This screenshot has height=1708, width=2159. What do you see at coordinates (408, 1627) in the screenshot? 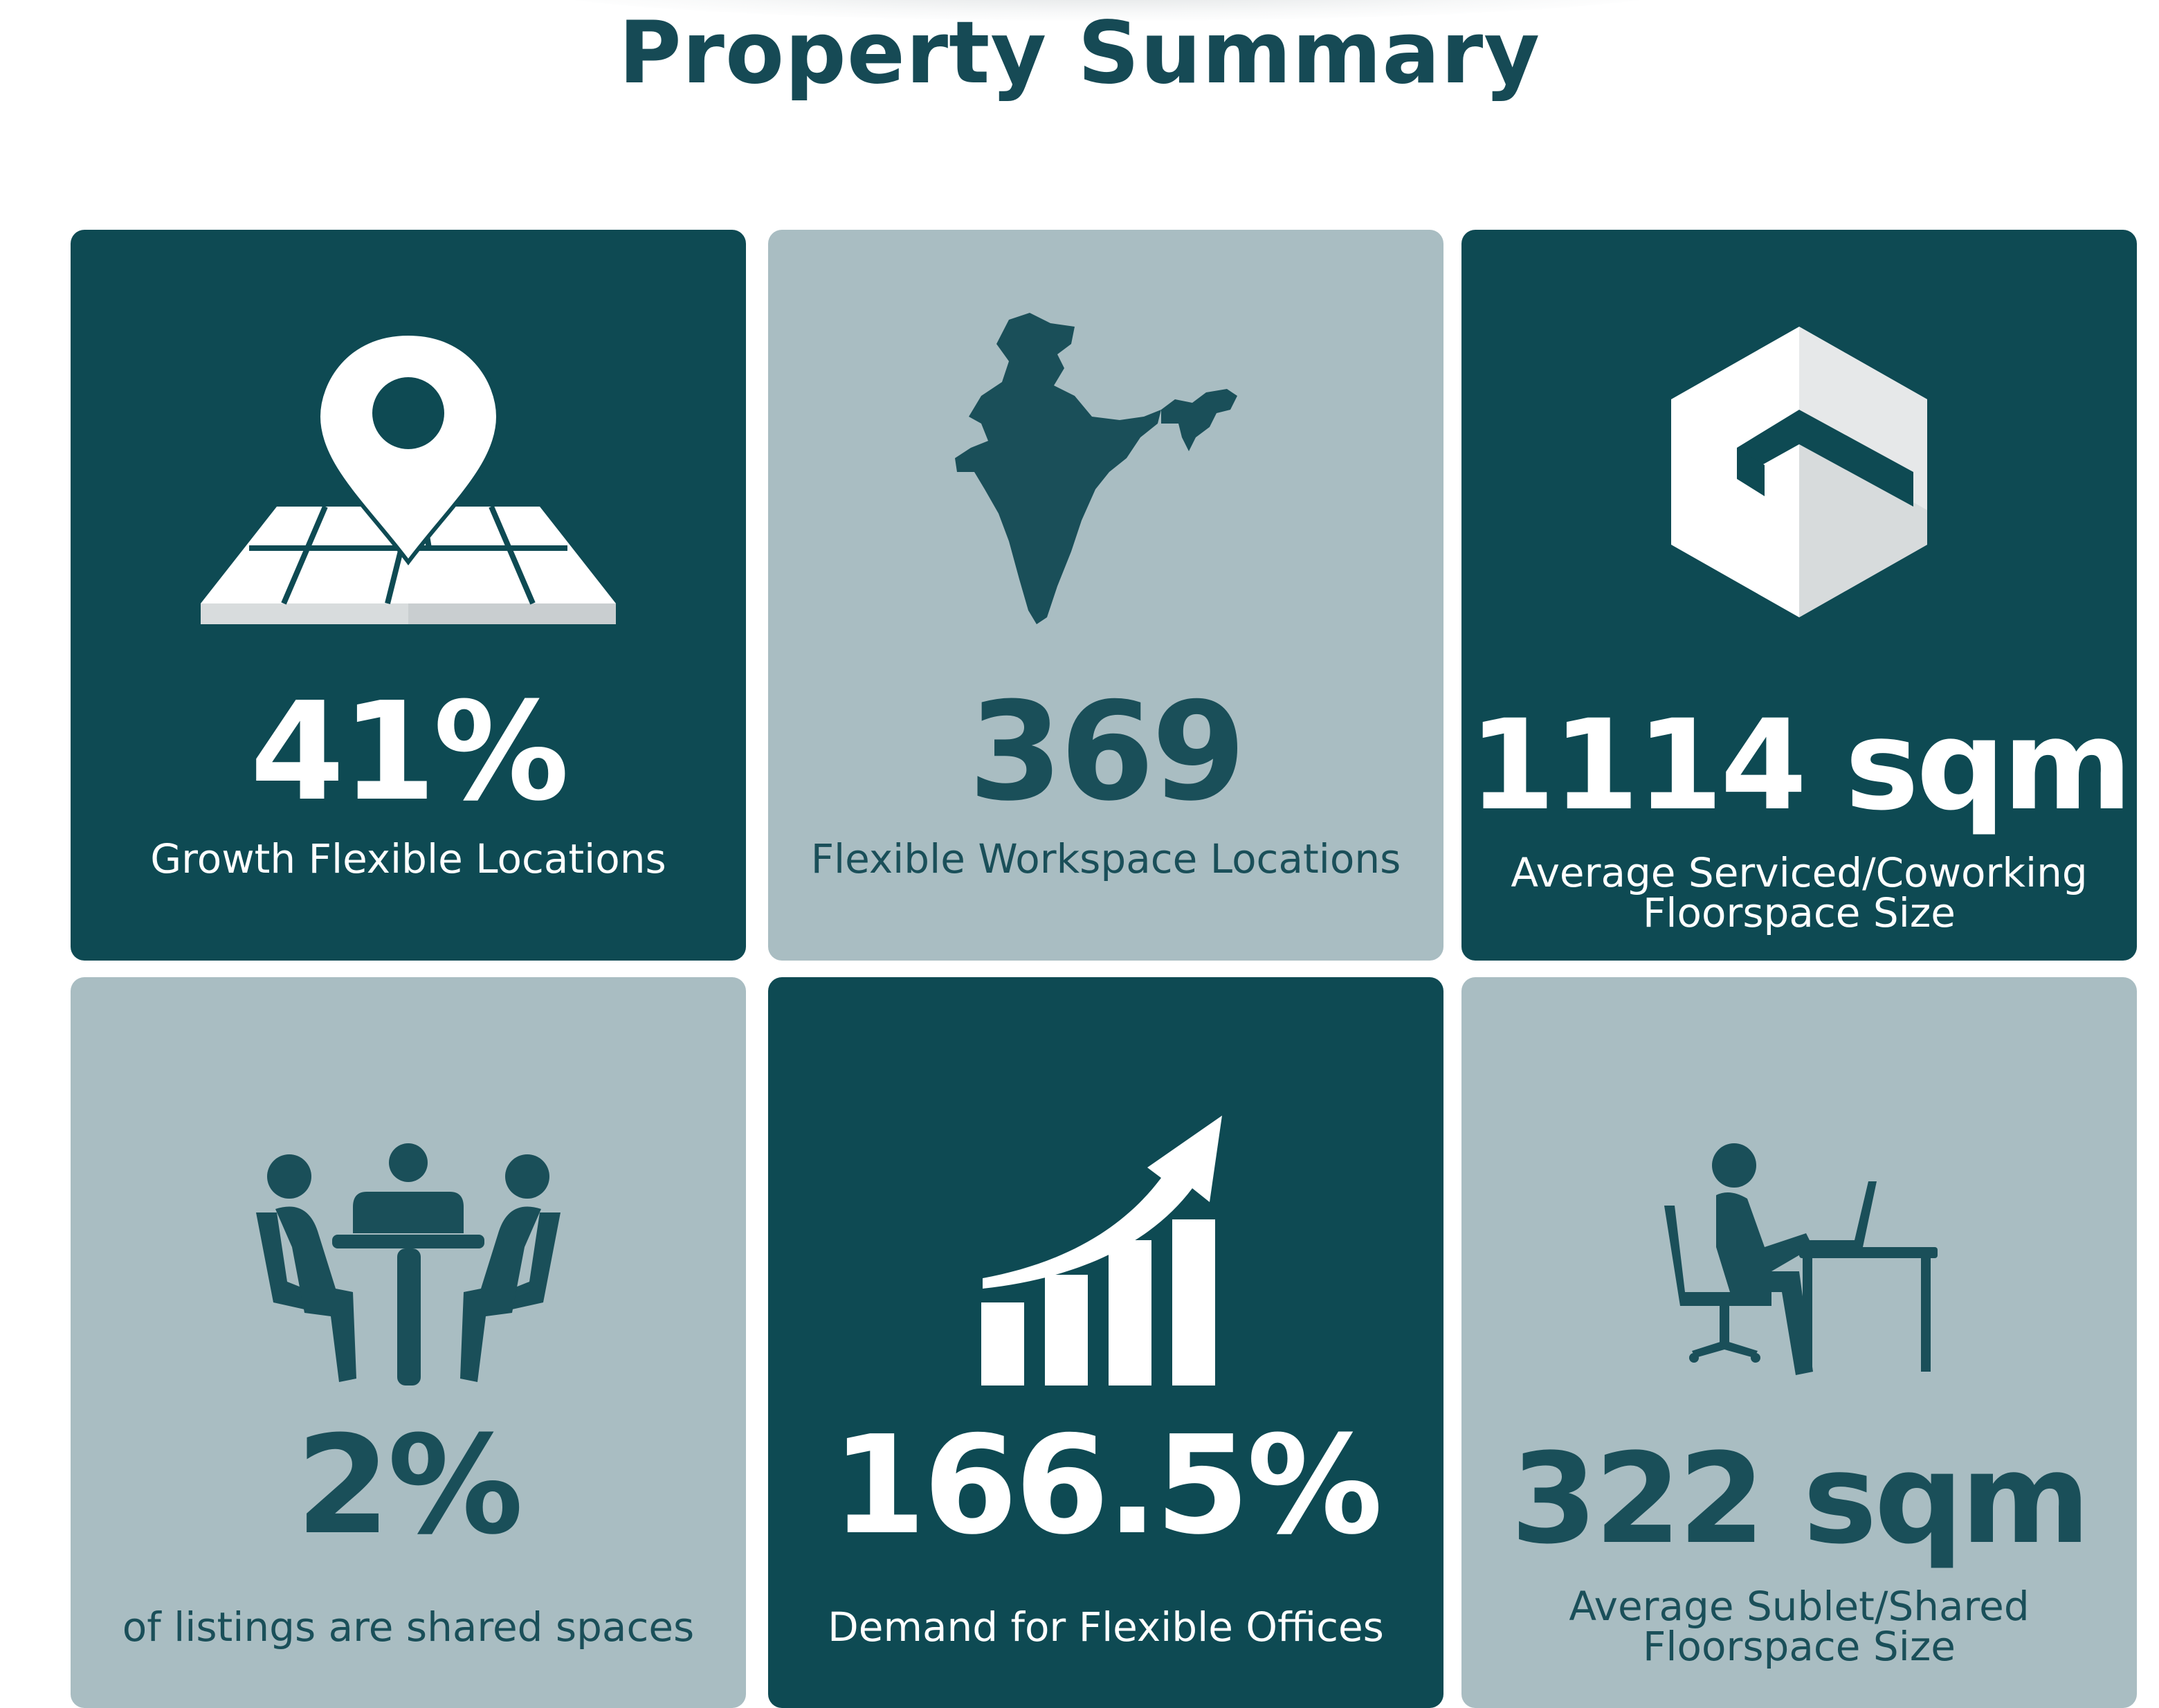
I see `stat-label: of listings are shared spaces` at bounding box center [408, 1627].